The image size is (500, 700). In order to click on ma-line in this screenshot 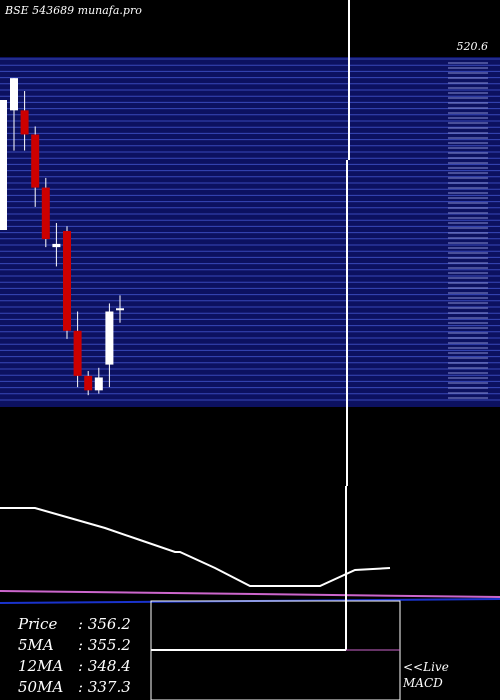, I will do `click(250, 594)`.